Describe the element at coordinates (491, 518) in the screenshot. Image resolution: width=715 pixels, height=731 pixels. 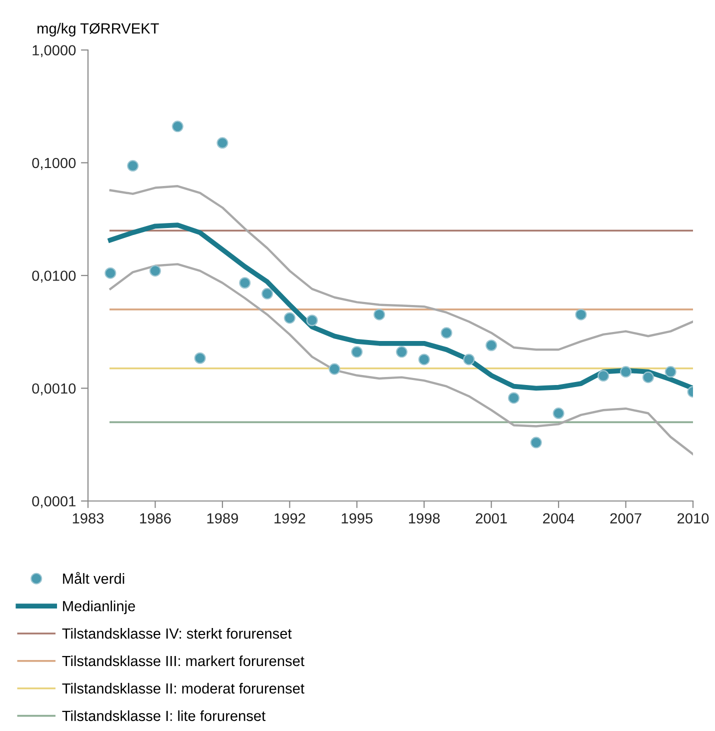
I see `x-tick-label: 2001` at that location.